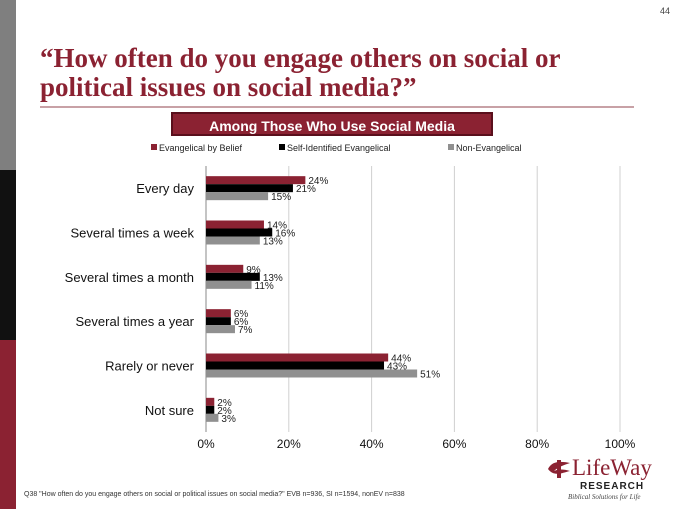  Describe the element at coordinates (339, 148) in the screenshot. I see `legend-label: Self-Identified Evangelical` at that location.